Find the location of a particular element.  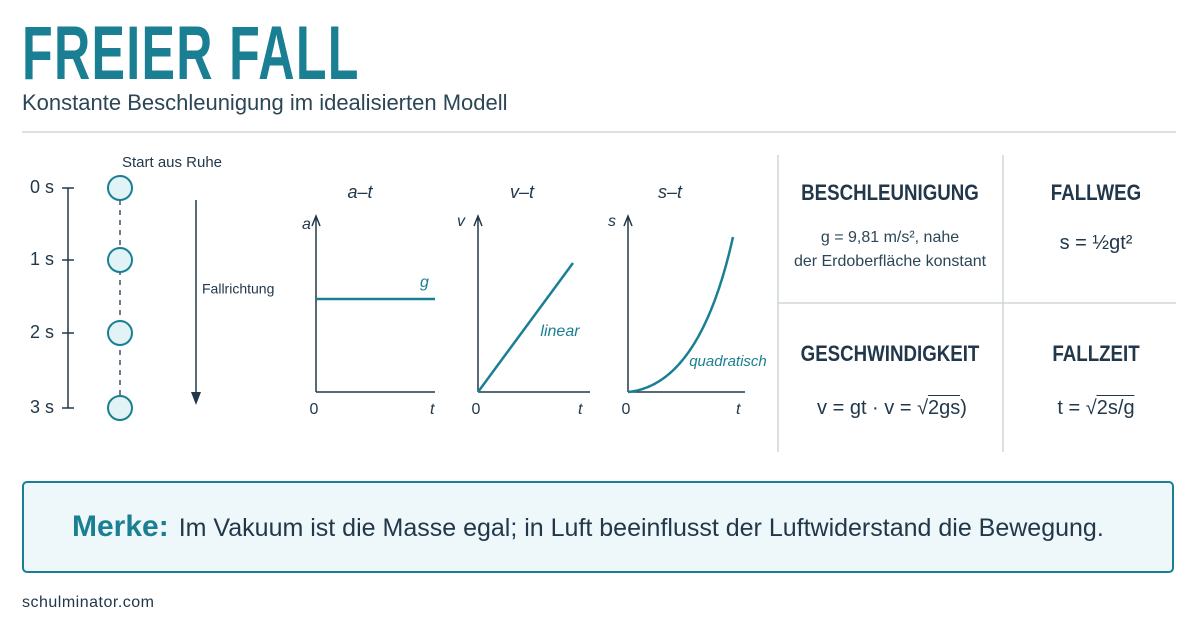

formula-part: s = ½gt² is located at coordinates (1096, 243).